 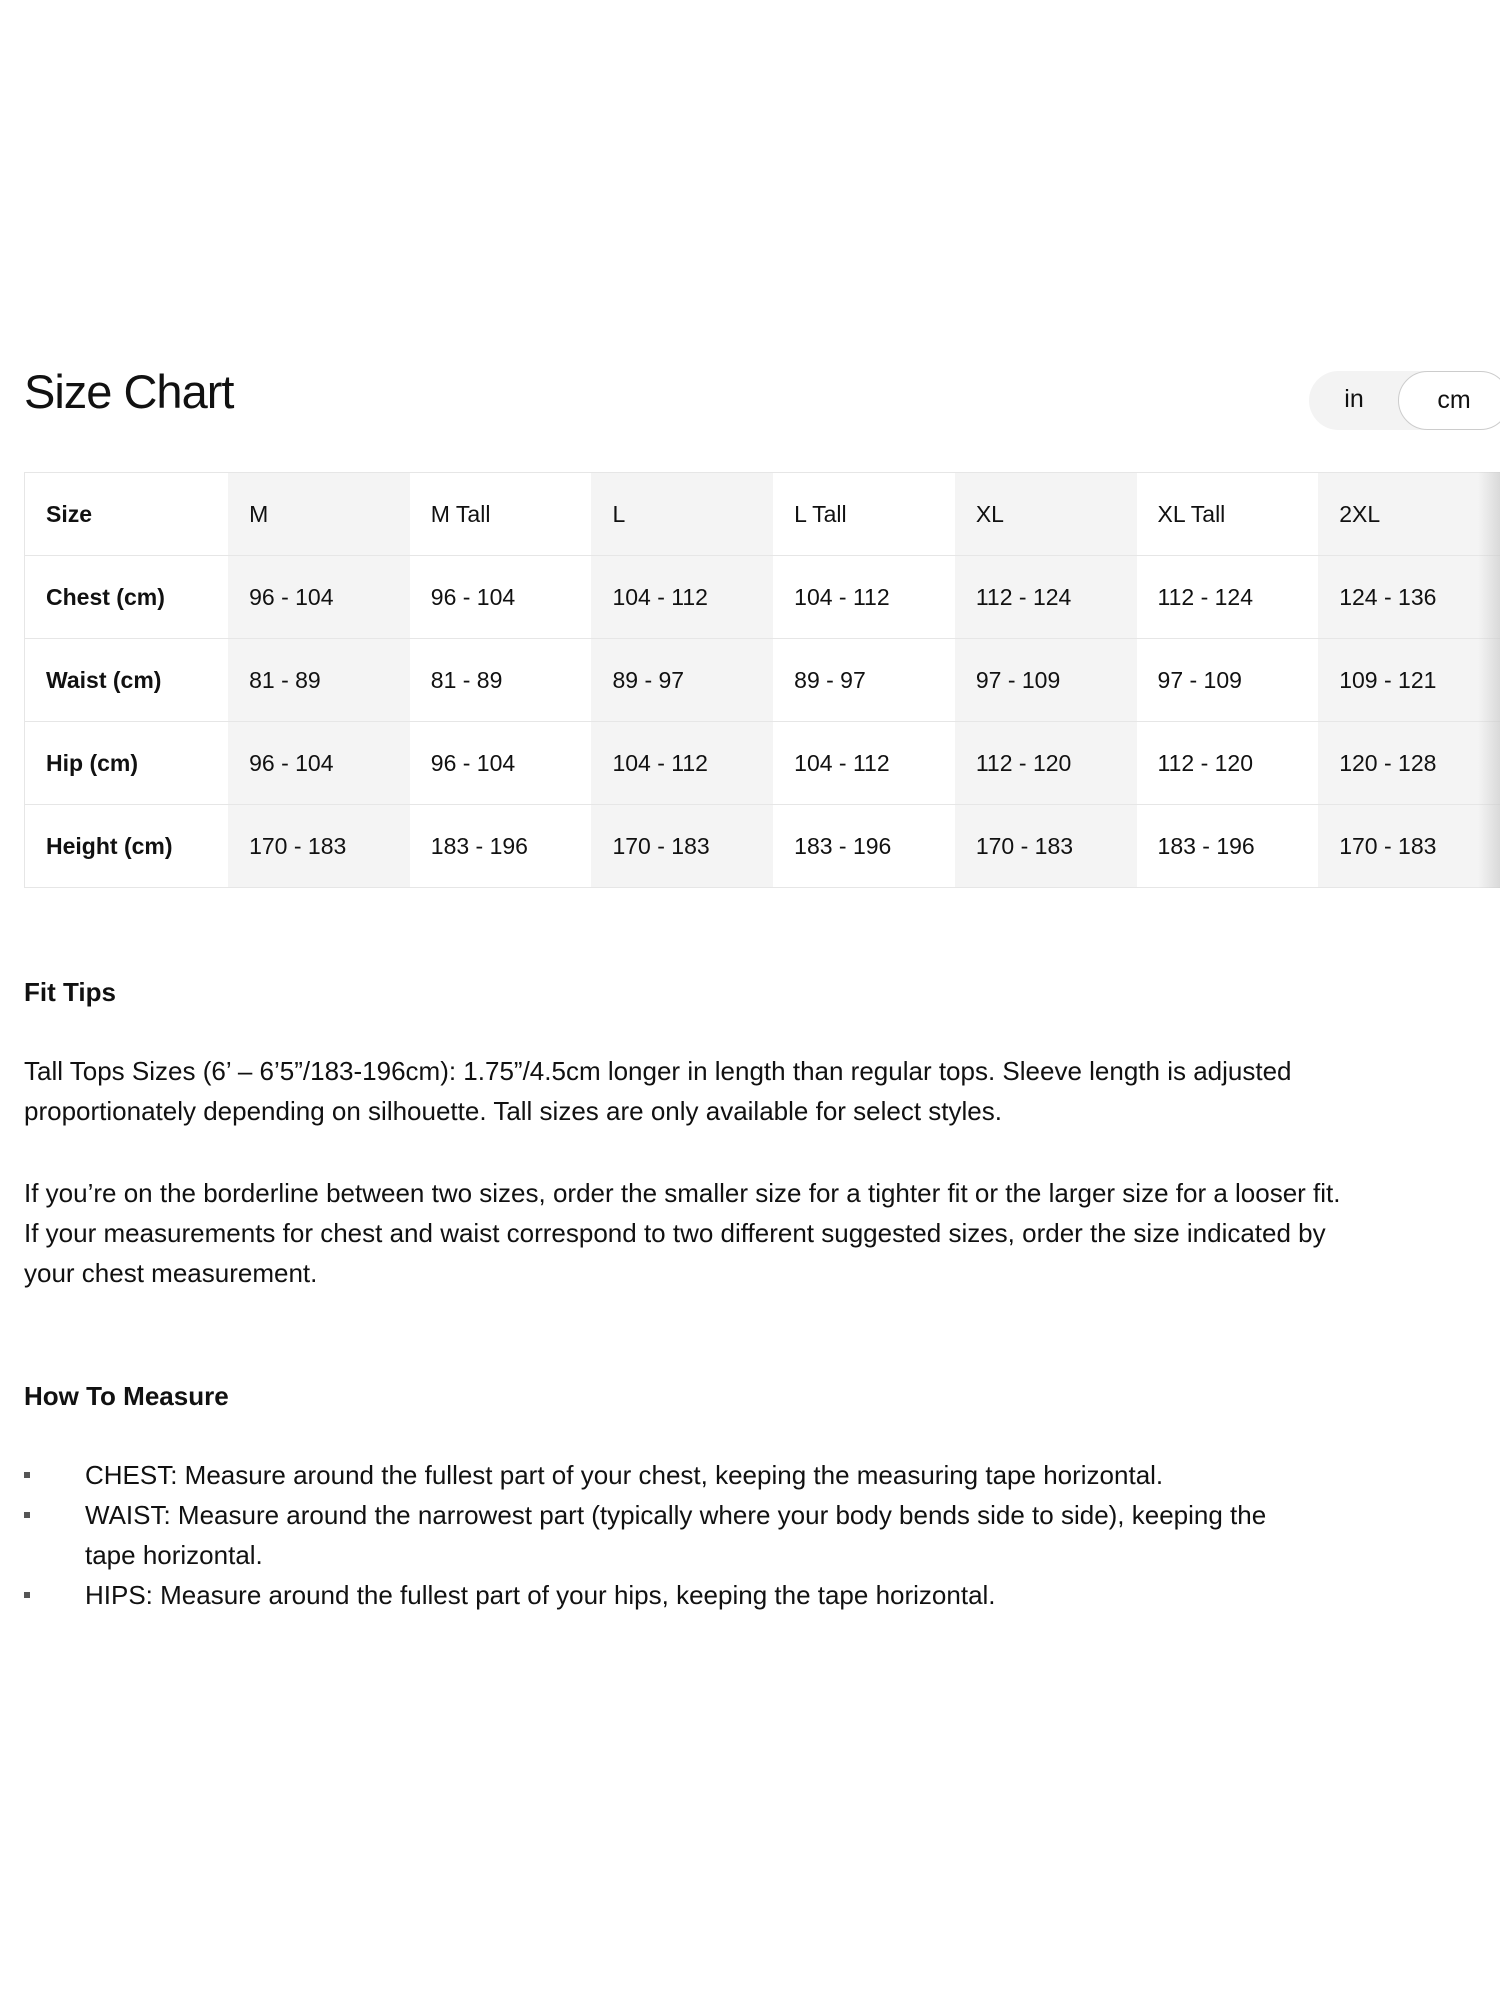 What do you see at coordinates (70, 992) in the screenshot?
I see `fit-tips-heading: Fit Tips` at bounding box center [70, 992].